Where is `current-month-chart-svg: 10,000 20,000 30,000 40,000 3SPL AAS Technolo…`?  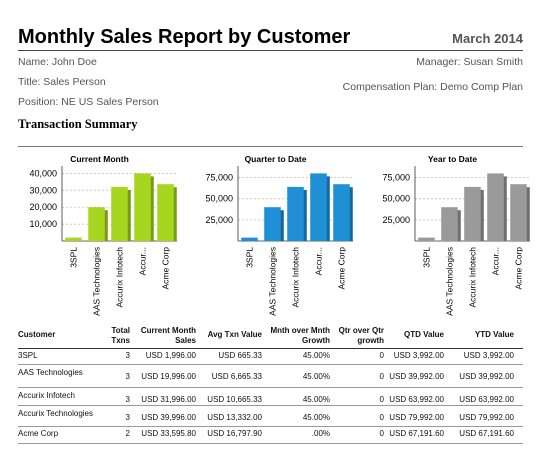 current-month-chart-svg: 10,000 20,000 30,000 40,000 3SPL AAS Technolo… is located at coordinates (103, 241).